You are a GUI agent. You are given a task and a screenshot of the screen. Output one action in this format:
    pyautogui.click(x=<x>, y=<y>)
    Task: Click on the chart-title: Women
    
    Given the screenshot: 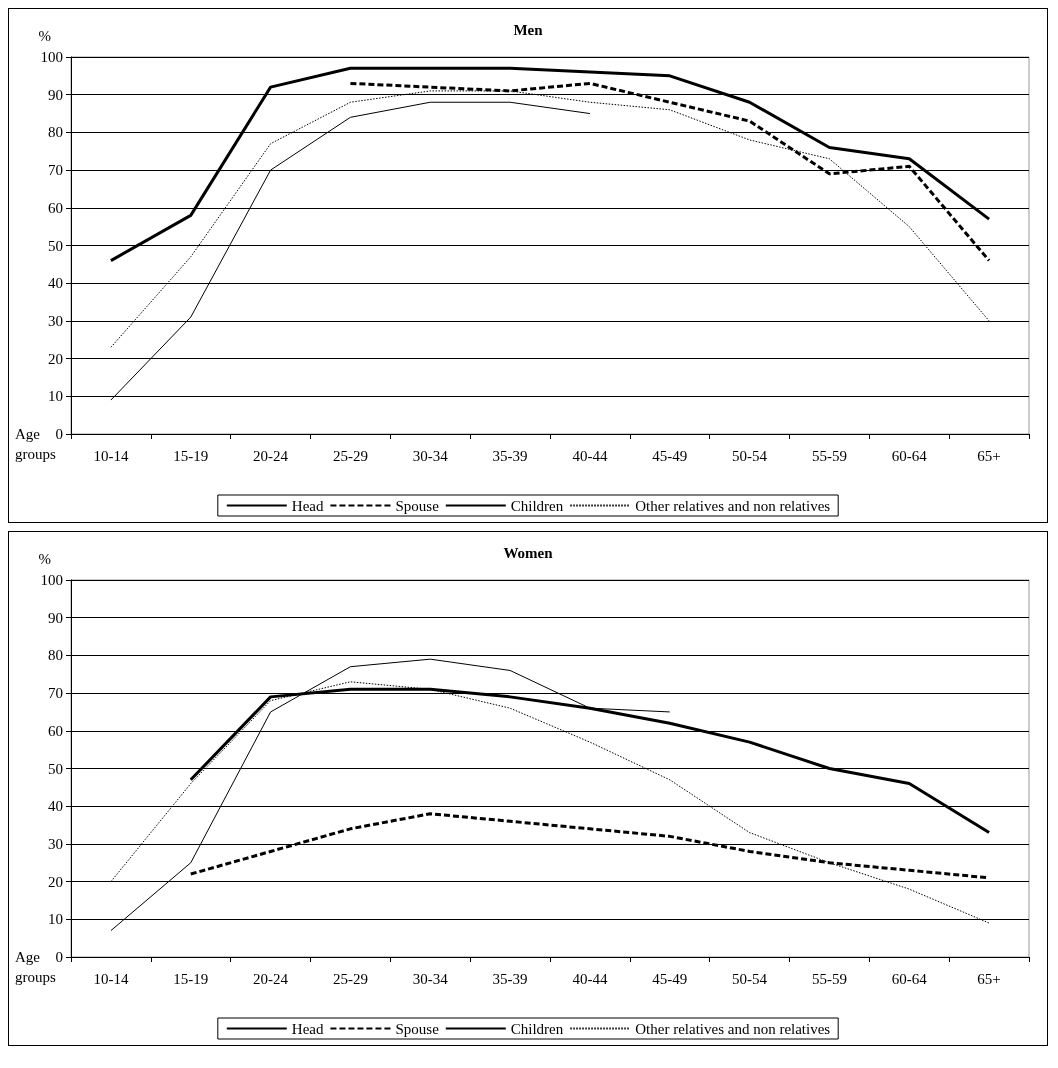 What is the action you would take?
    pyautogui.click(x=528, y=552)
    